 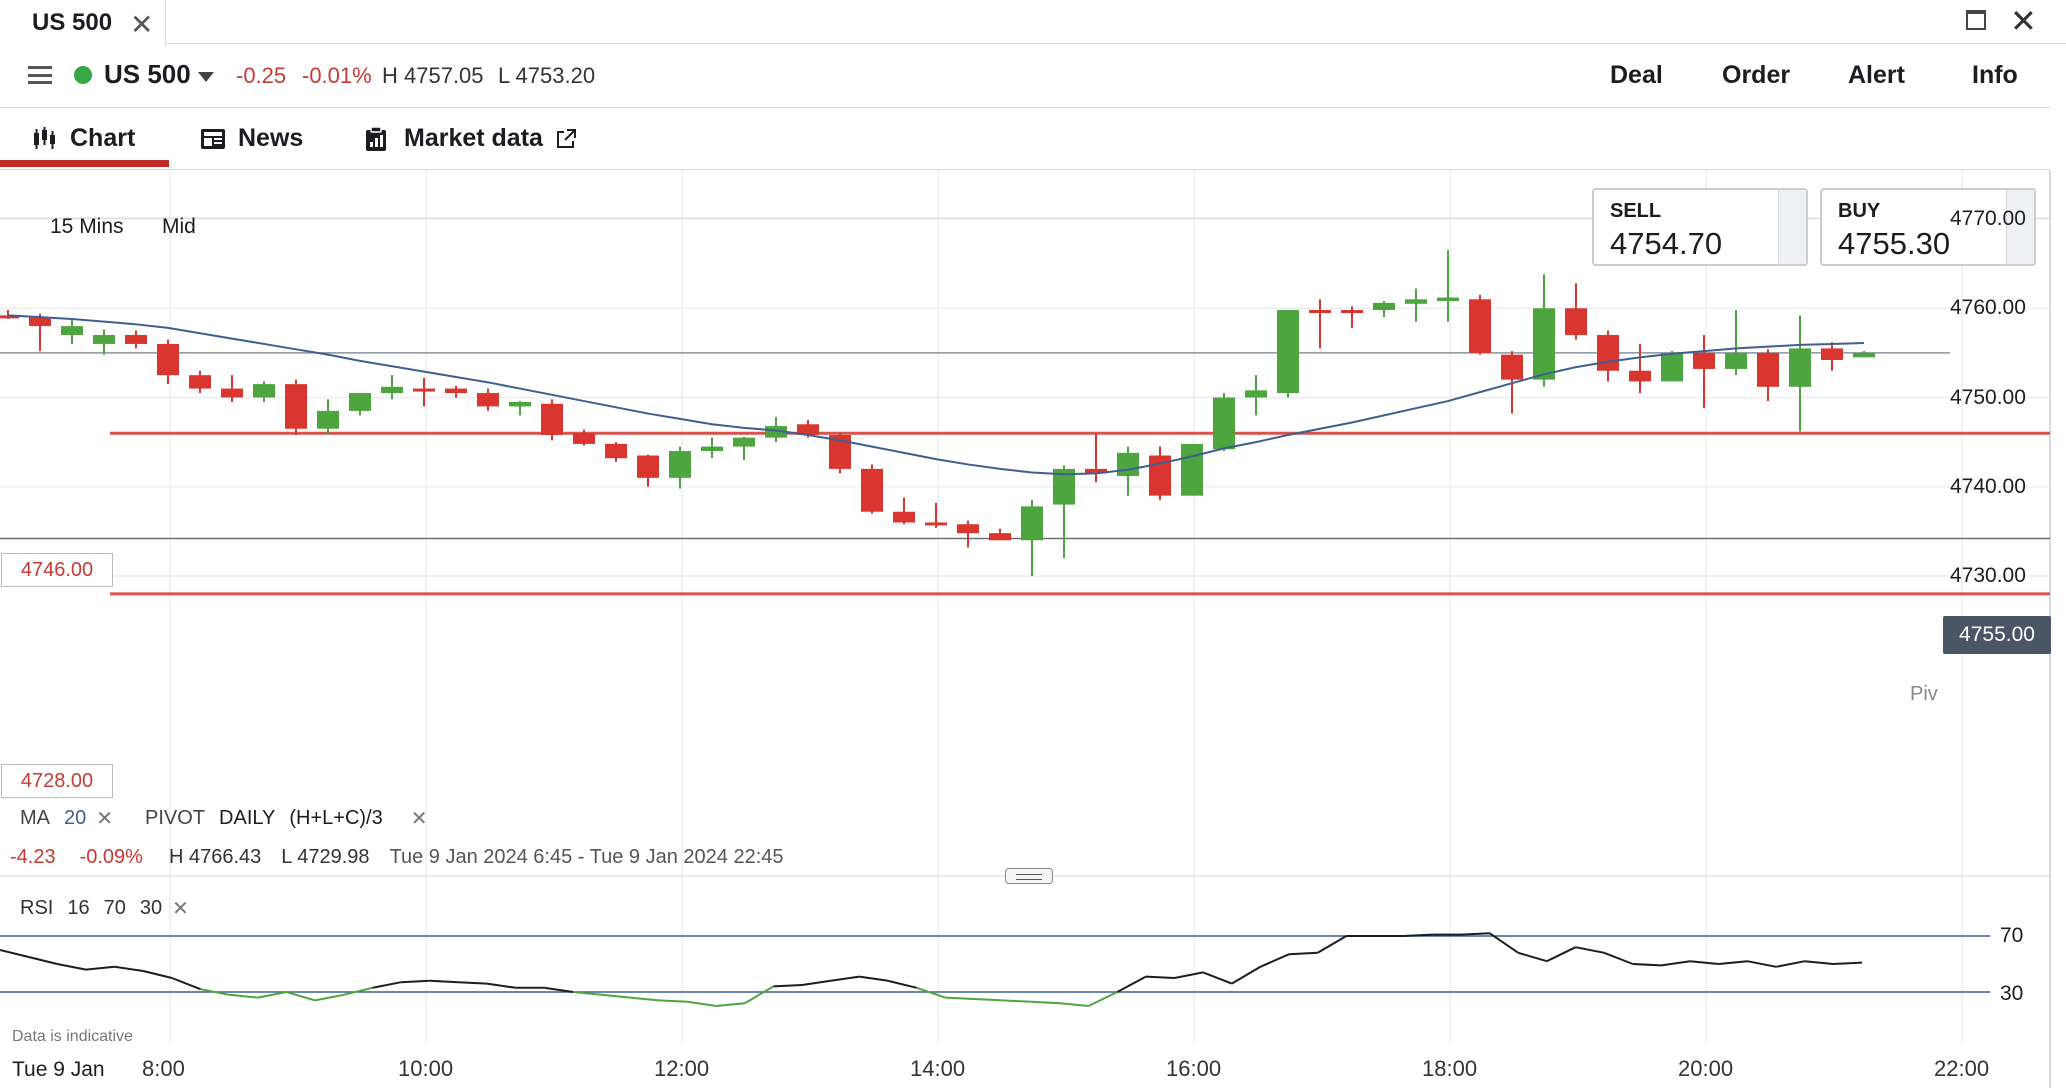 I want to click on window-tab-title: US 500, so click(x=72, y=22).